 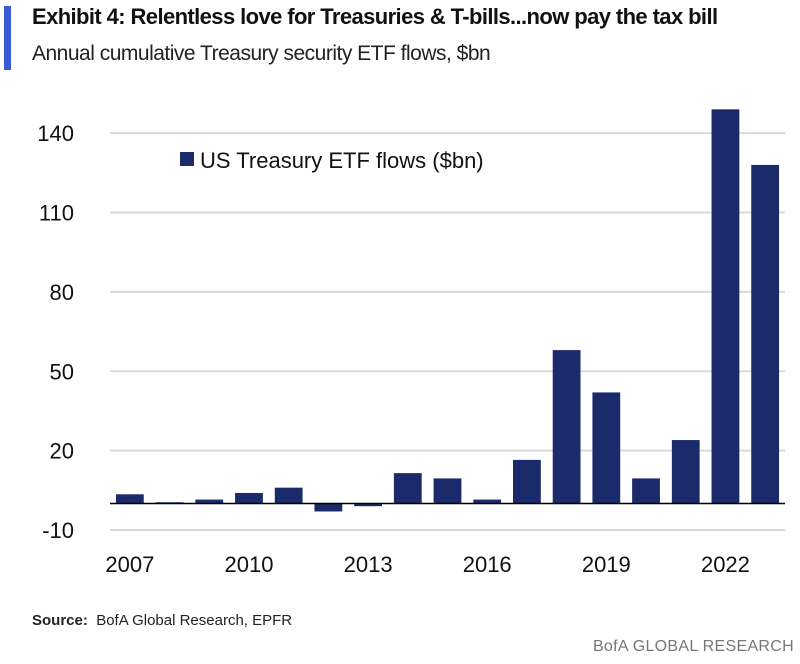 What do you see at coordinates (606, 564) in the screenshot?
I see `x-tick-label: 2019` at bounding box center [606, 564].